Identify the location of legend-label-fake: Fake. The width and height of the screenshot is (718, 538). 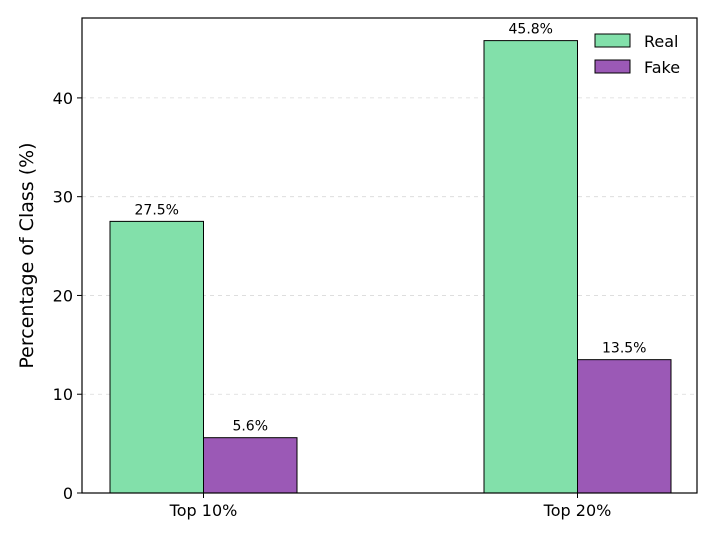
(662, 67).